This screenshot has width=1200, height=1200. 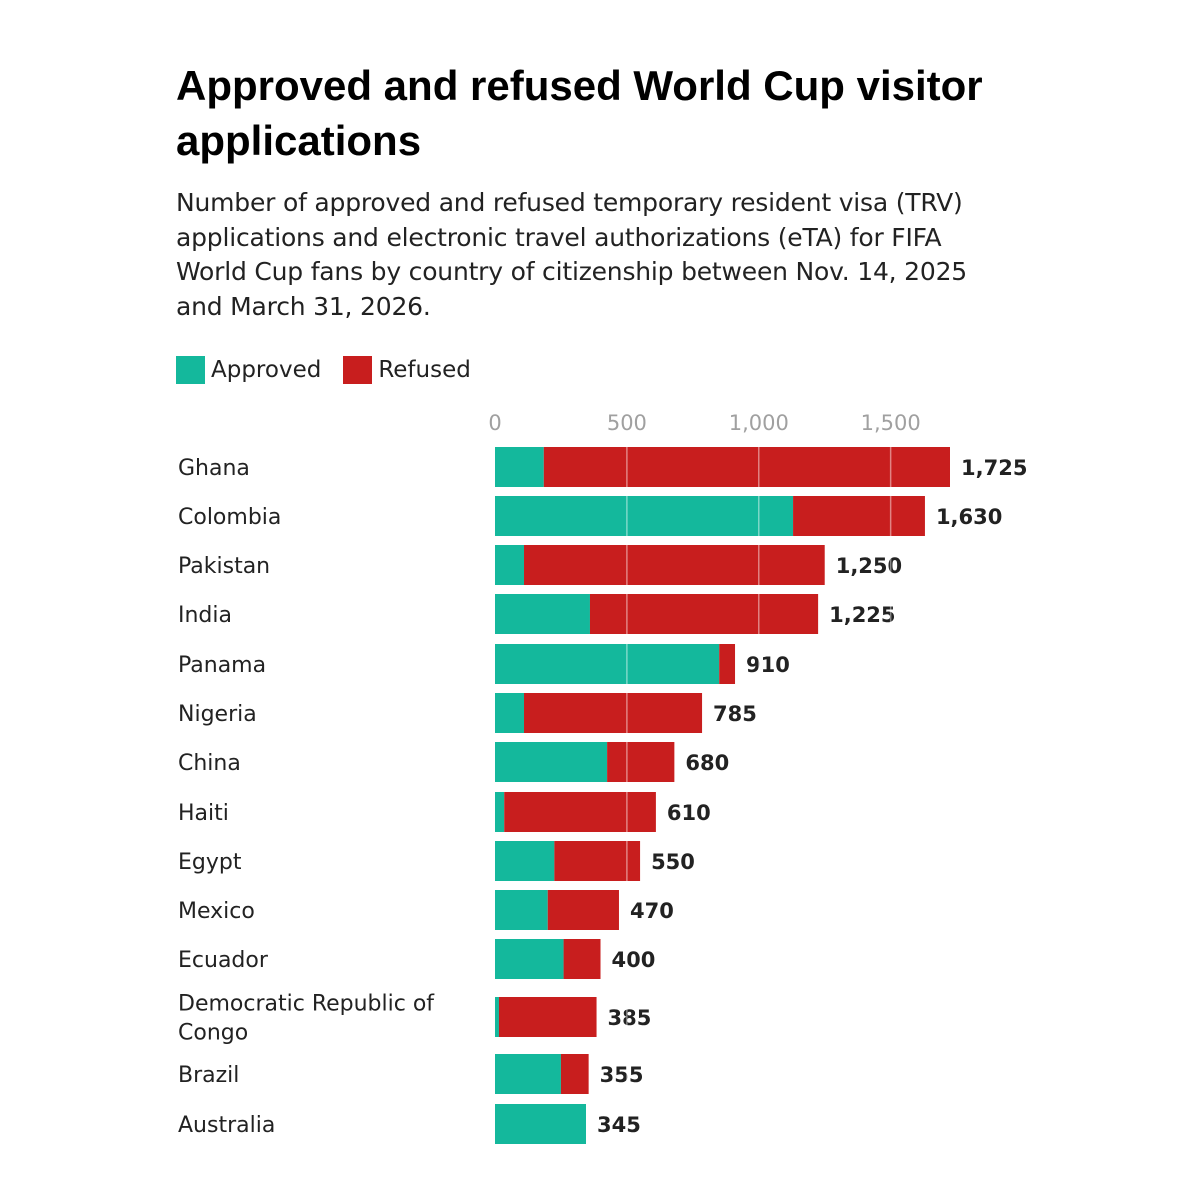 I want to click on legend-label-refused: Refused, so click(x=424, y=370).